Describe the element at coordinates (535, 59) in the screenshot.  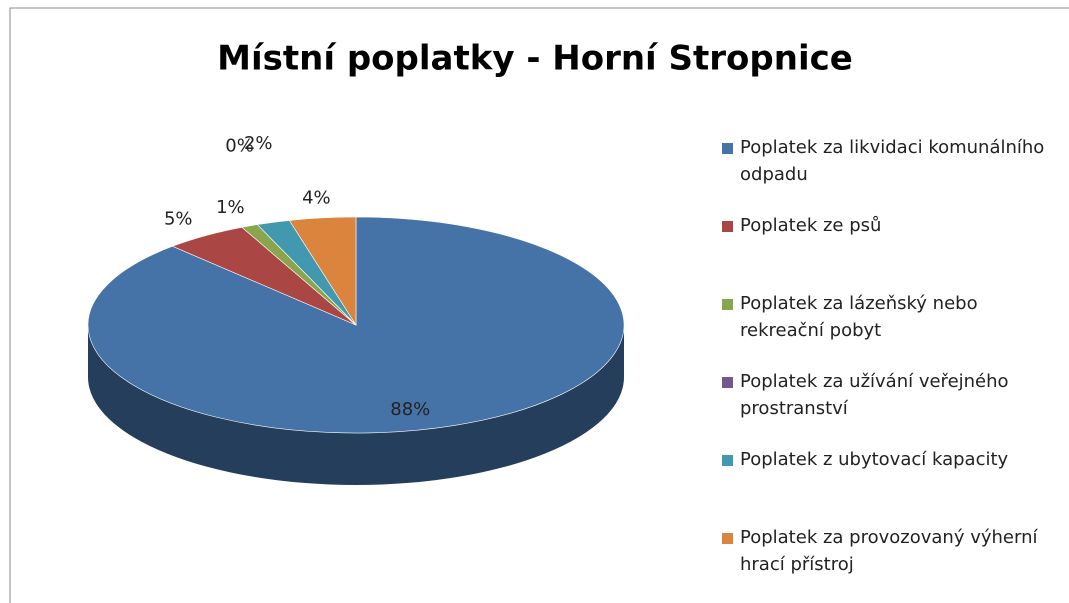
I see `chart-title: Místní poplatky - Horní Stropnice` at that location.